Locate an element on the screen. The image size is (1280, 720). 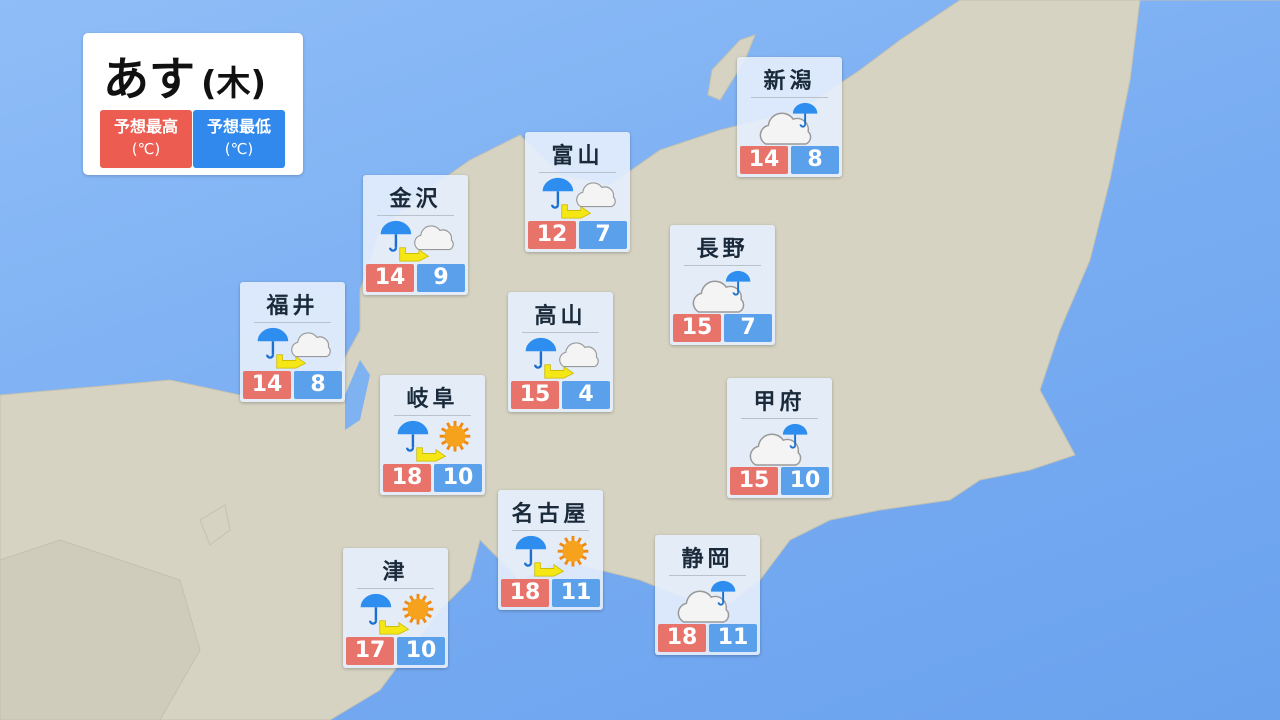
legend-high-unit: (℃) is located at coordinates (146, 149).